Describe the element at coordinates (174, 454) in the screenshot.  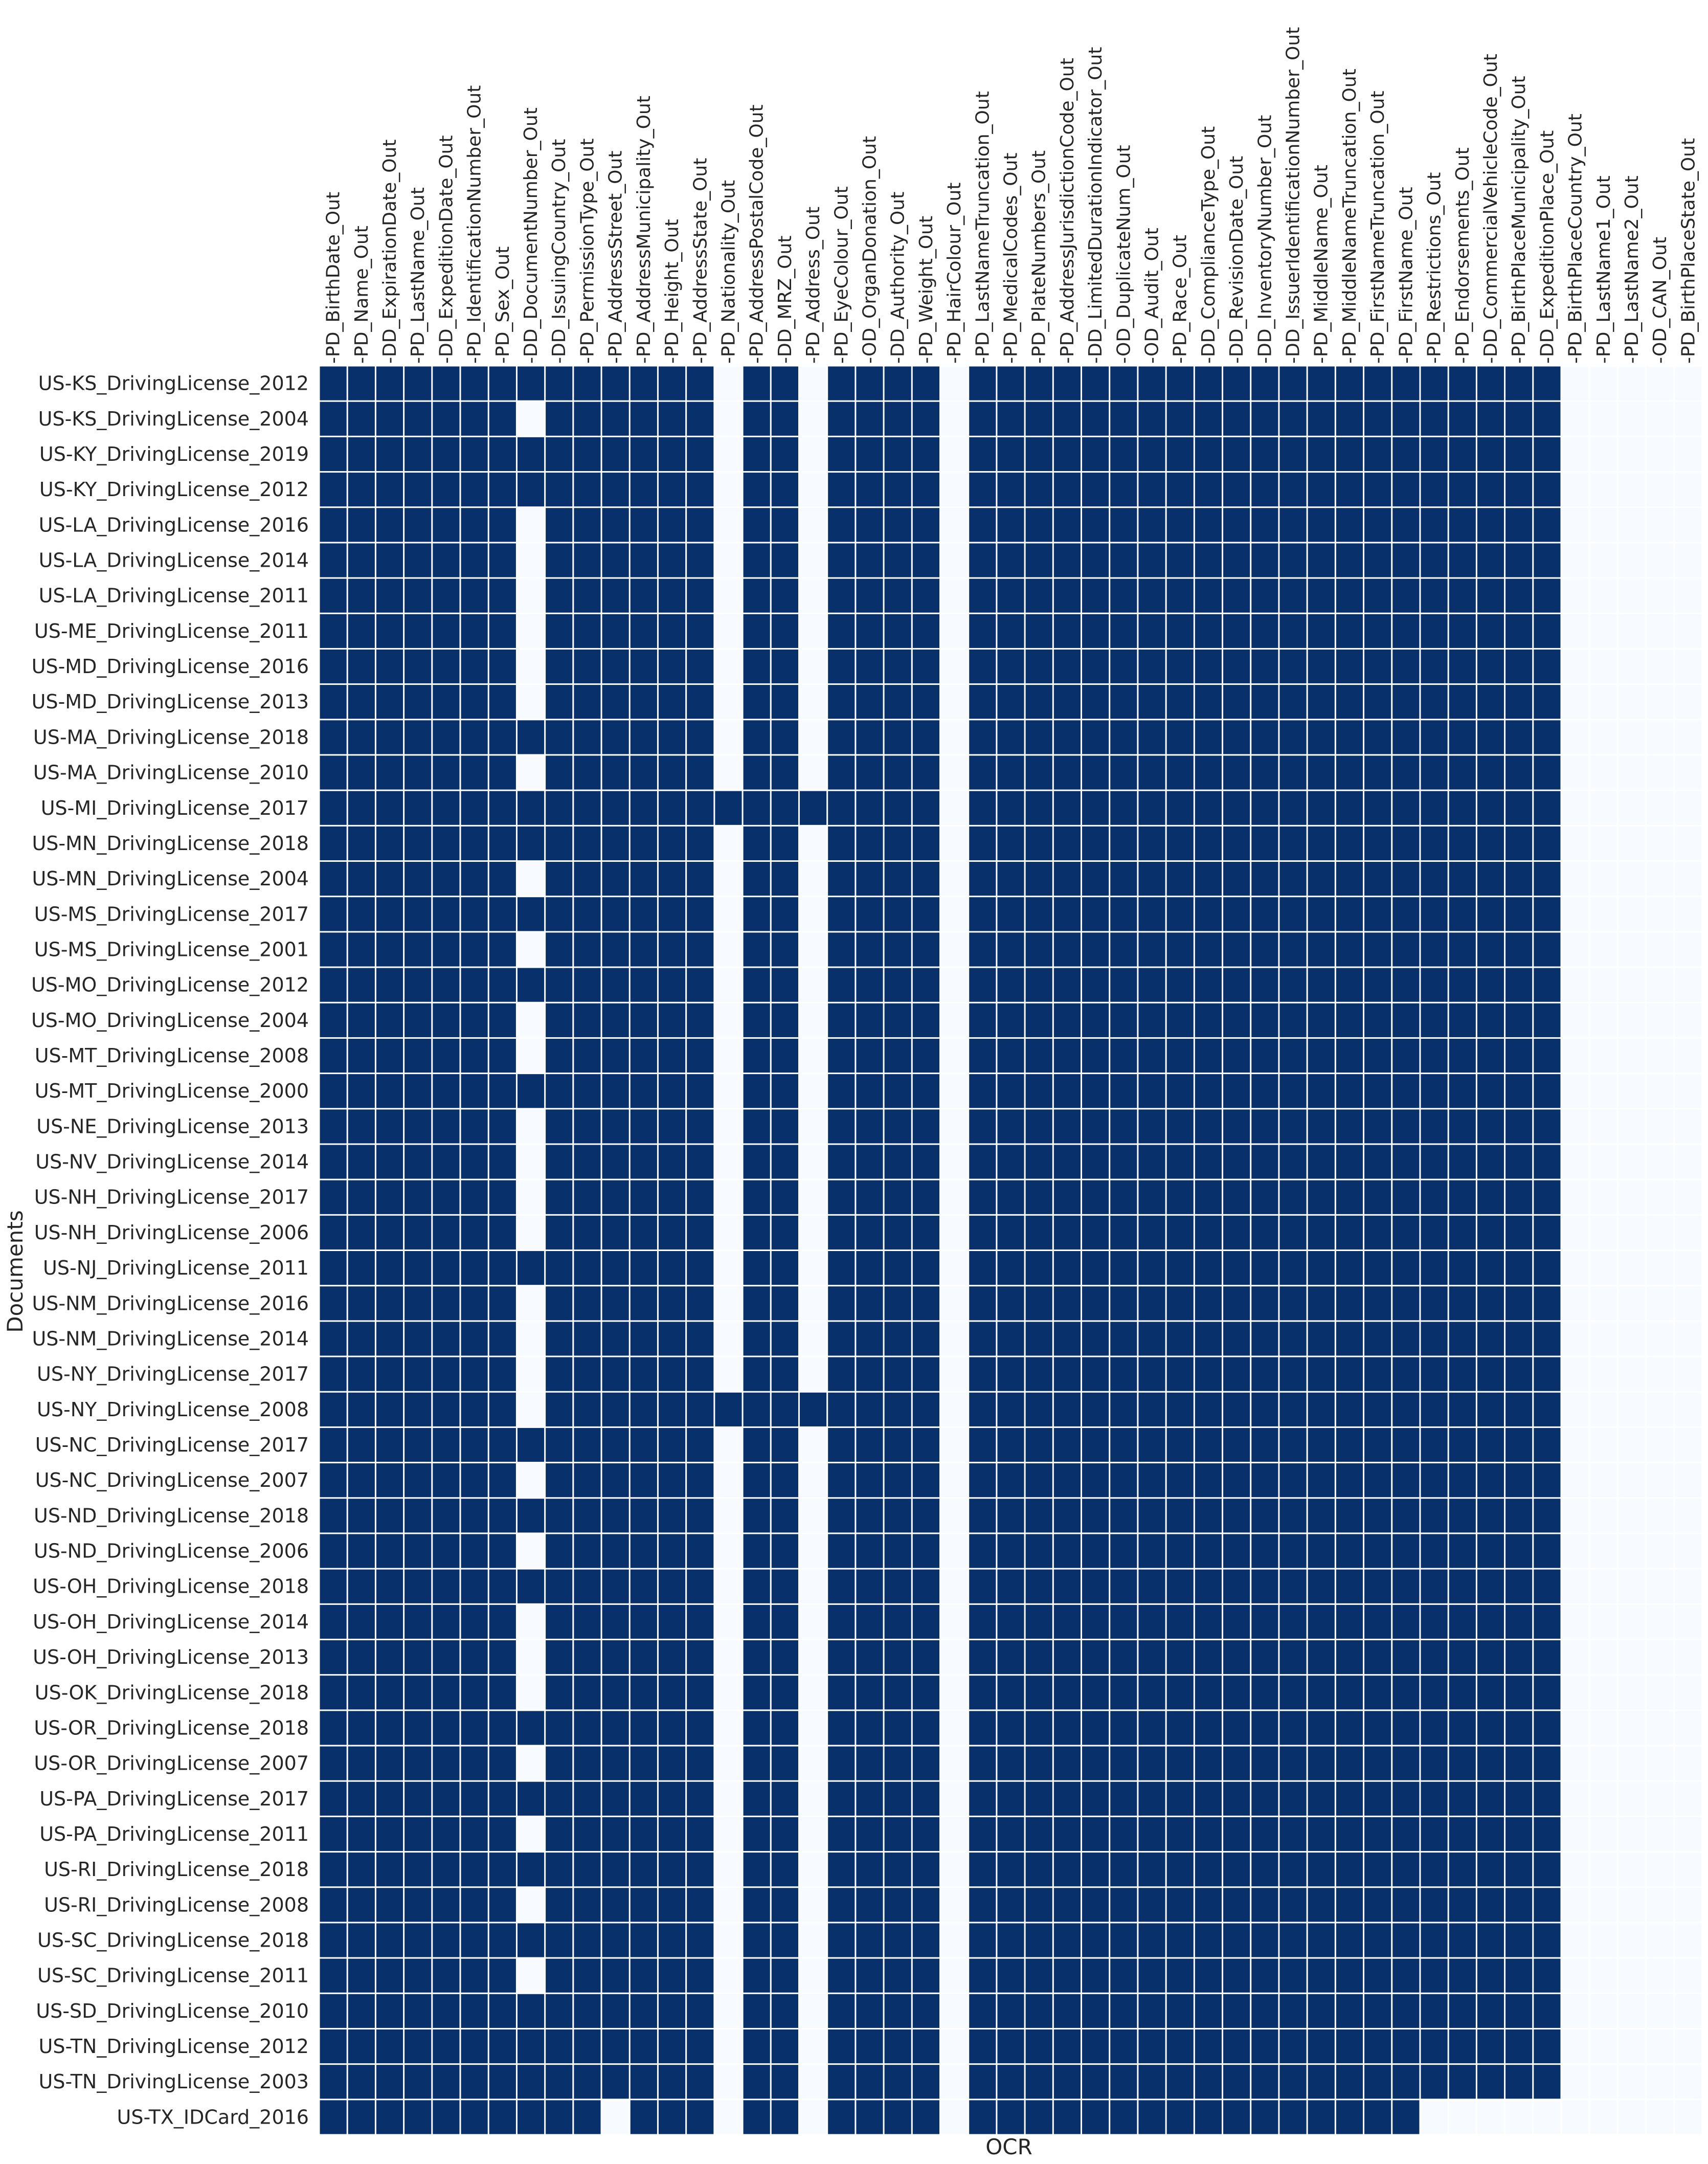
I see `y-tick-label: US-KY_DrivingLicense_2019` at that location.